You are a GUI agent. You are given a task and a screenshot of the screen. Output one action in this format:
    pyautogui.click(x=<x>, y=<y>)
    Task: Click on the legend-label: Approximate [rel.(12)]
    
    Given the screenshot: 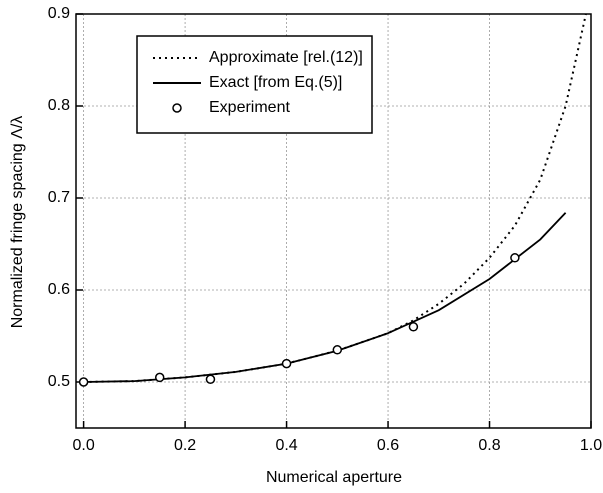 What is the action you would take?
    pyautogui.click(x=286, y=57)
    